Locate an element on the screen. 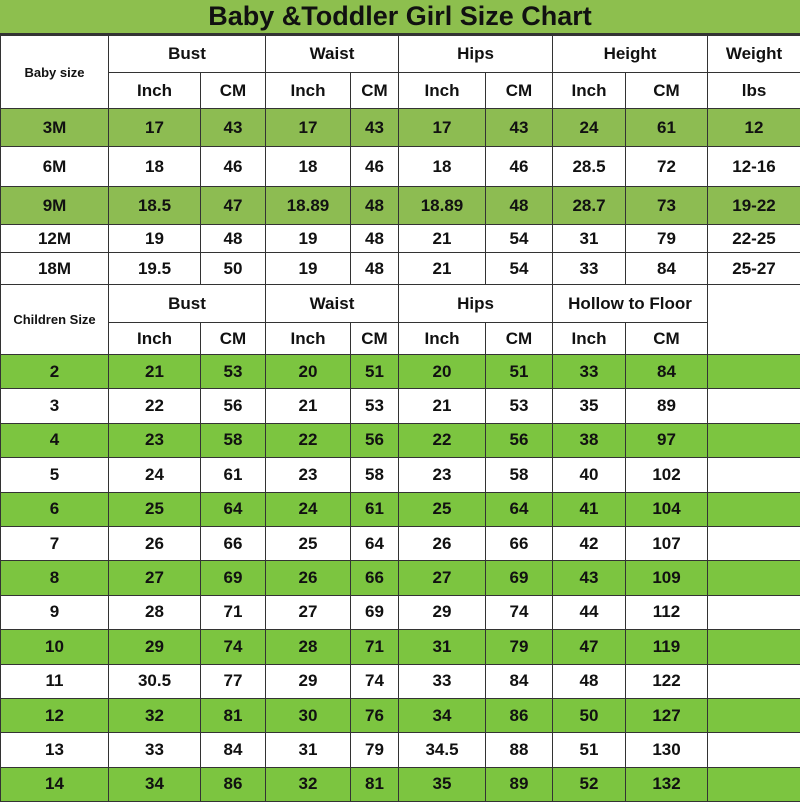 This screenshot has height=802, width=800. value-cell: 19.5 is located at coordinates (155, 269).